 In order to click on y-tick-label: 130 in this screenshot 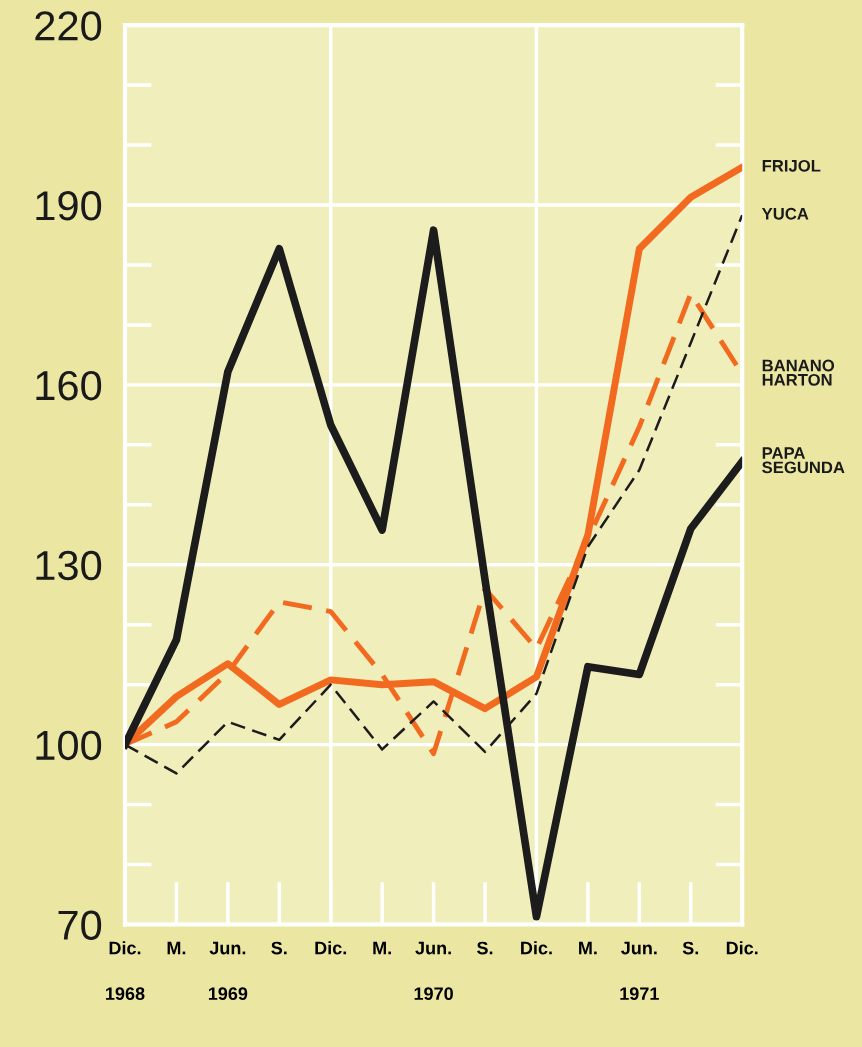, I will do `click(69, 565)`.